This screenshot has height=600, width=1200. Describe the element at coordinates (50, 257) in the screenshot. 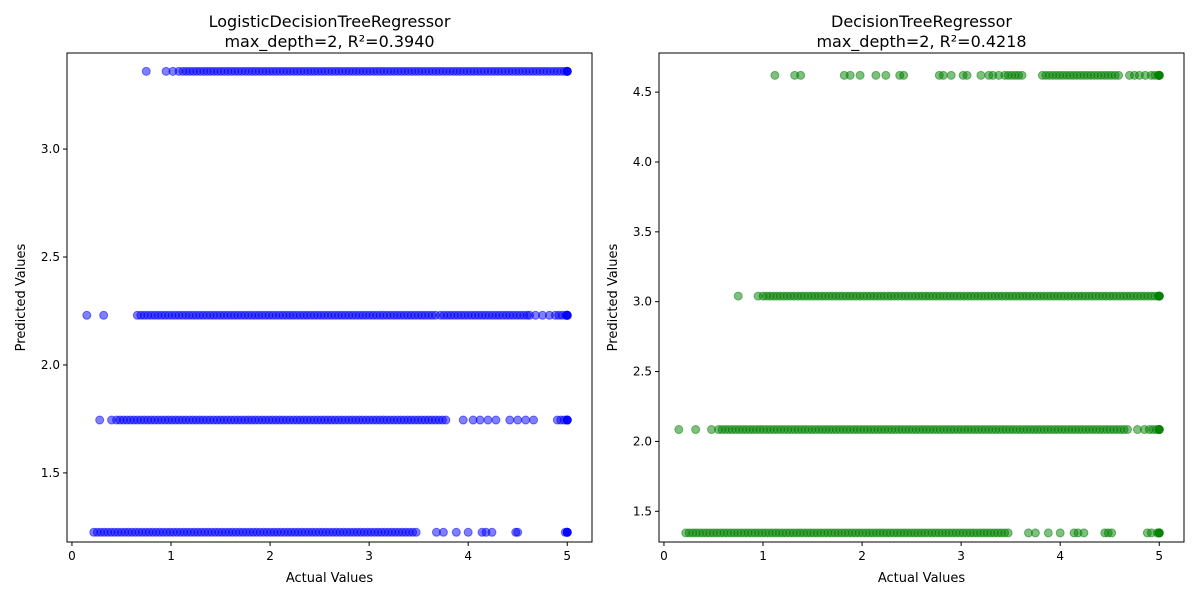

I see `left-y-tick-label: 2.5` at that location.